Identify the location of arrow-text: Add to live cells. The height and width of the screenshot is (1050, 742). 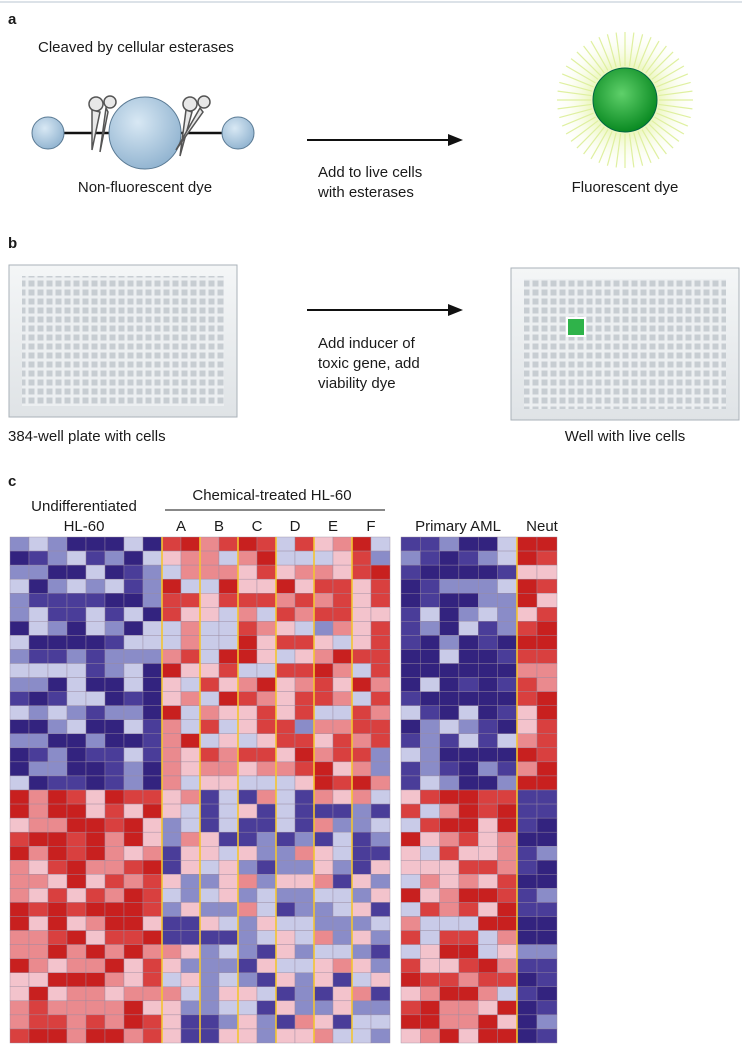
(370, 172).